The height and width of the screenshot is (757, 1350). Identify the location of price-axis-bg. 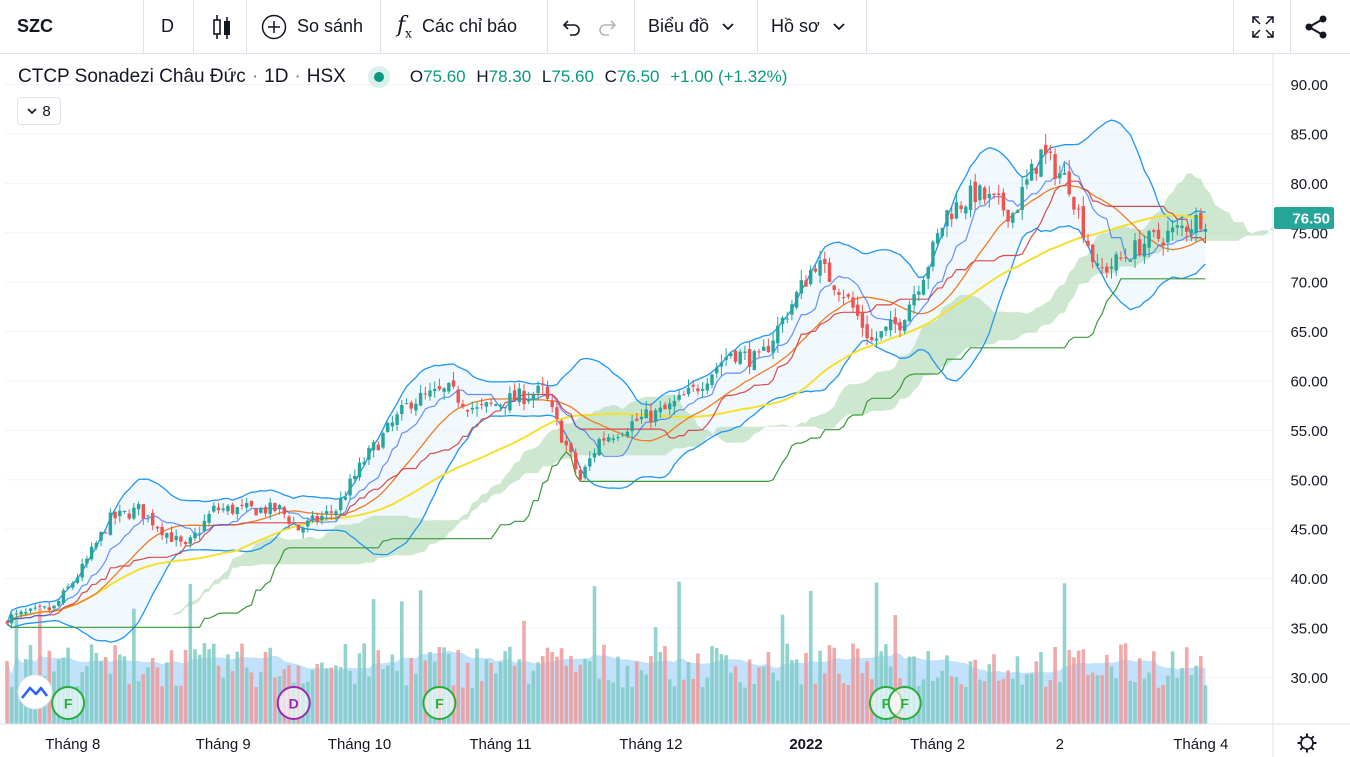
(1311, 389).